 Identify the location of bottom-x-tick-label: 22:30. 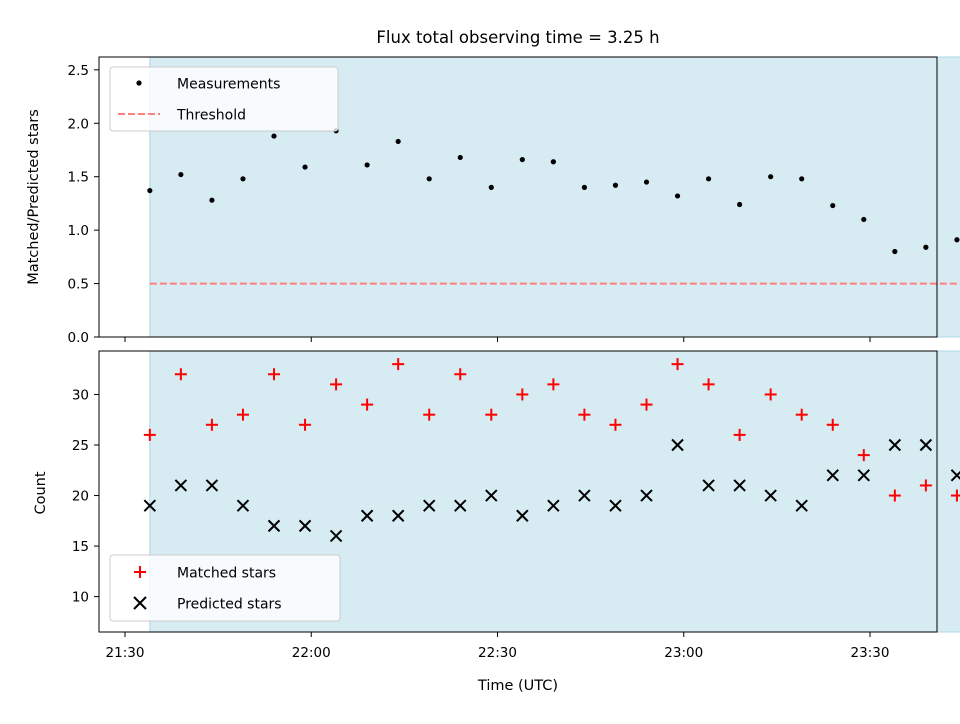
(497, 653).